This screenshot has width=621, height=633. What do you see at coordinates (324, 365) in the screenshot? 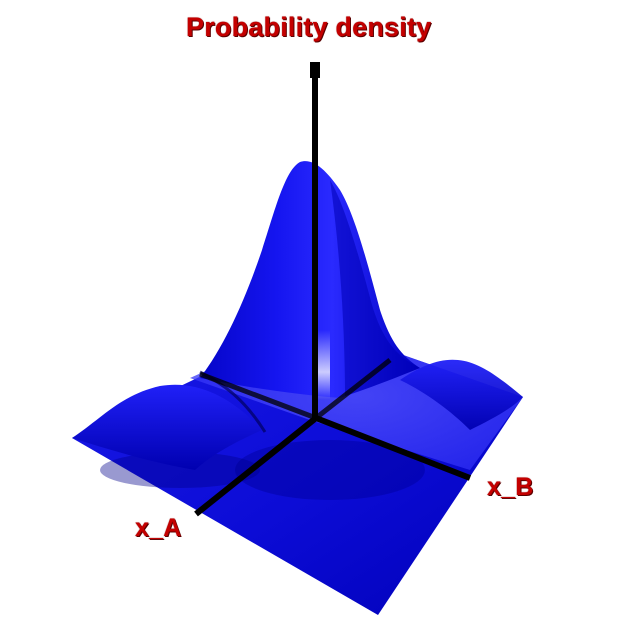
I see `surface-highlight` at bounding box center [324, 365].